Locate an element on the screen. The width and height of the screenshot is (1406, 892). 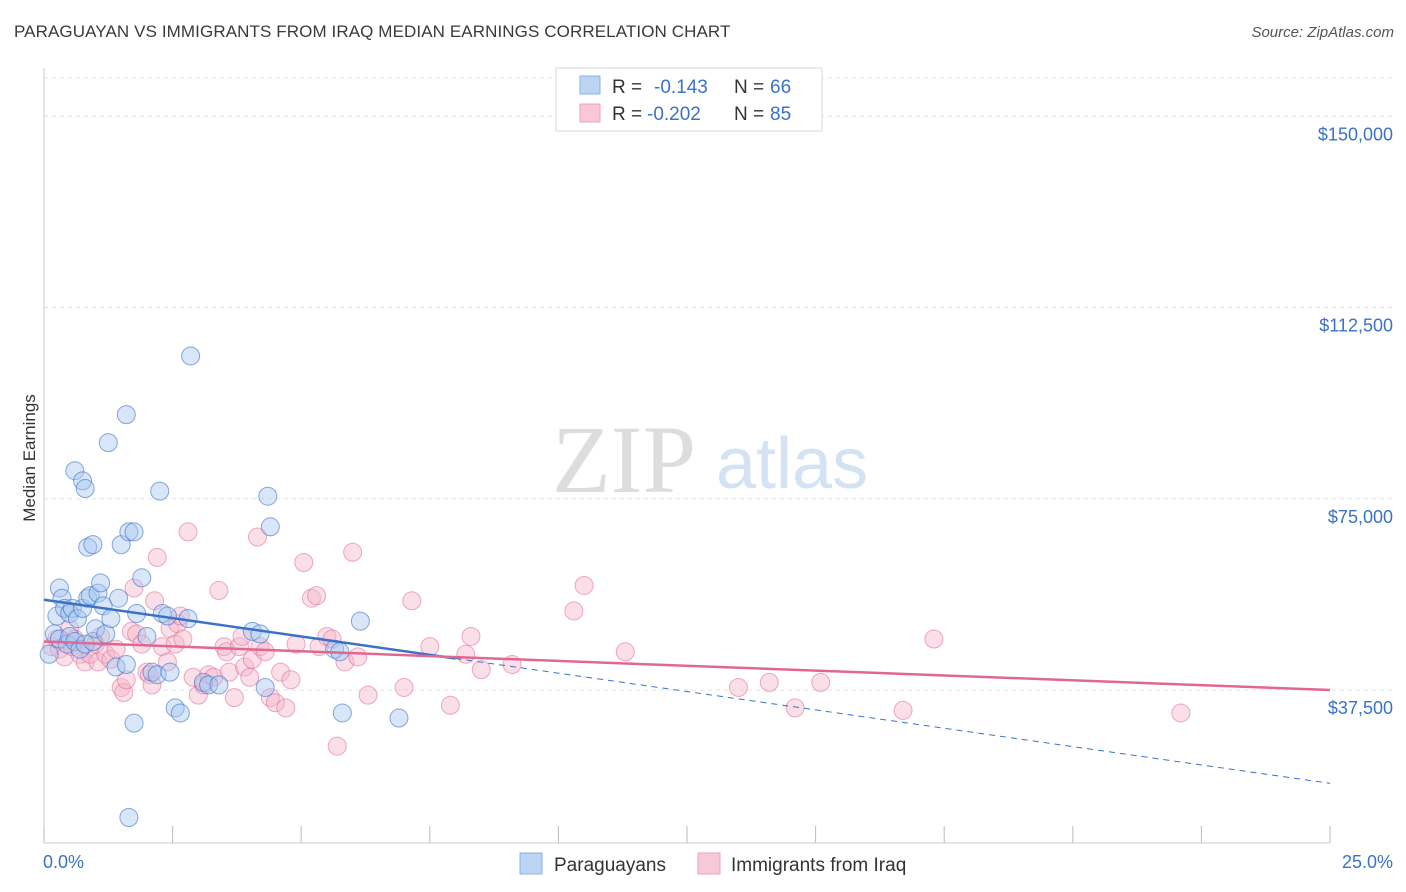
x-tick-label-max: 25.0% is located at coordinates (1367, 862).